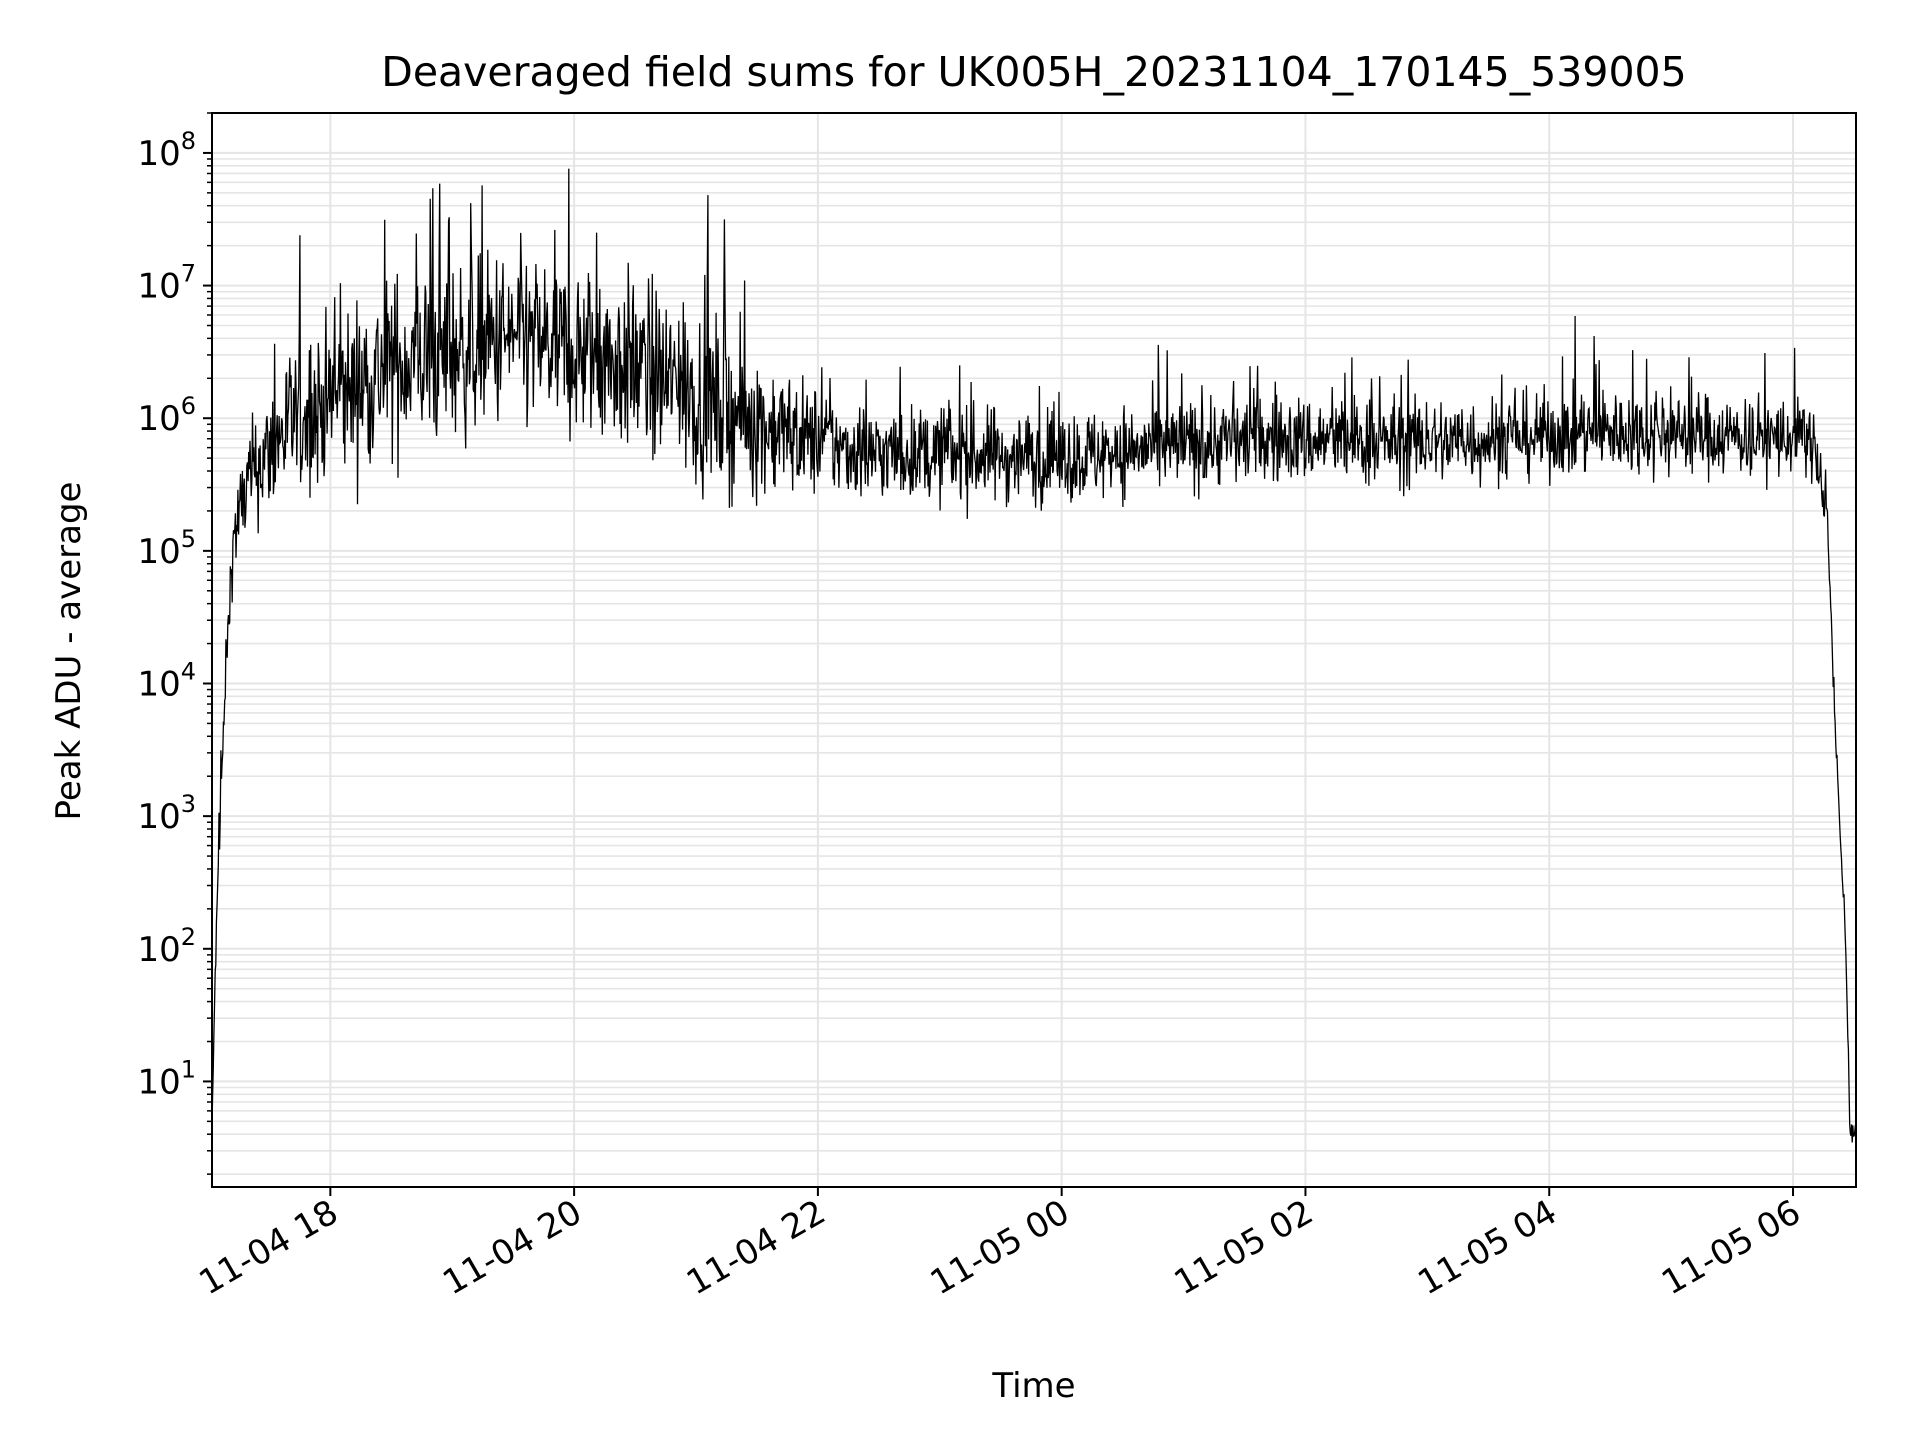 The image size is (1920, 1440). I want to click on y-tick-label: 10¹, so click(166, 1078).